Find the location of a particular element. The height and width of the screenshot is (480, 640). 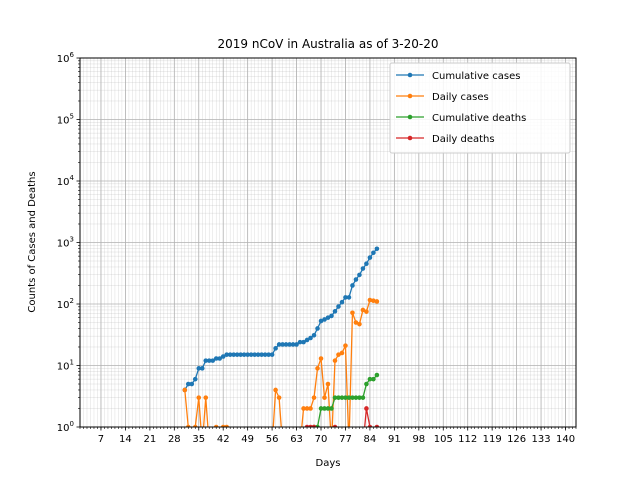

legend-label: Daily deaths is located at coordinates (463, 139).